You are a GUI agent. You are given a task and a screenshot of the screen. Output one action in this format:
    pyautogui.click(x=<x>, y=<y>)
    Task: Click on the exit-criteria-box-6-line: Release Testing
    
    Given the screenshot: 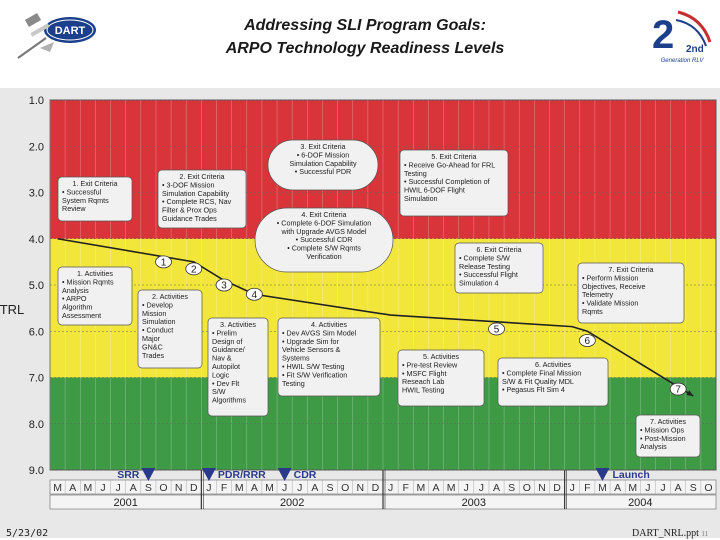 What is the action you would take?
    pyautogui.click(x=484, y=266)
    